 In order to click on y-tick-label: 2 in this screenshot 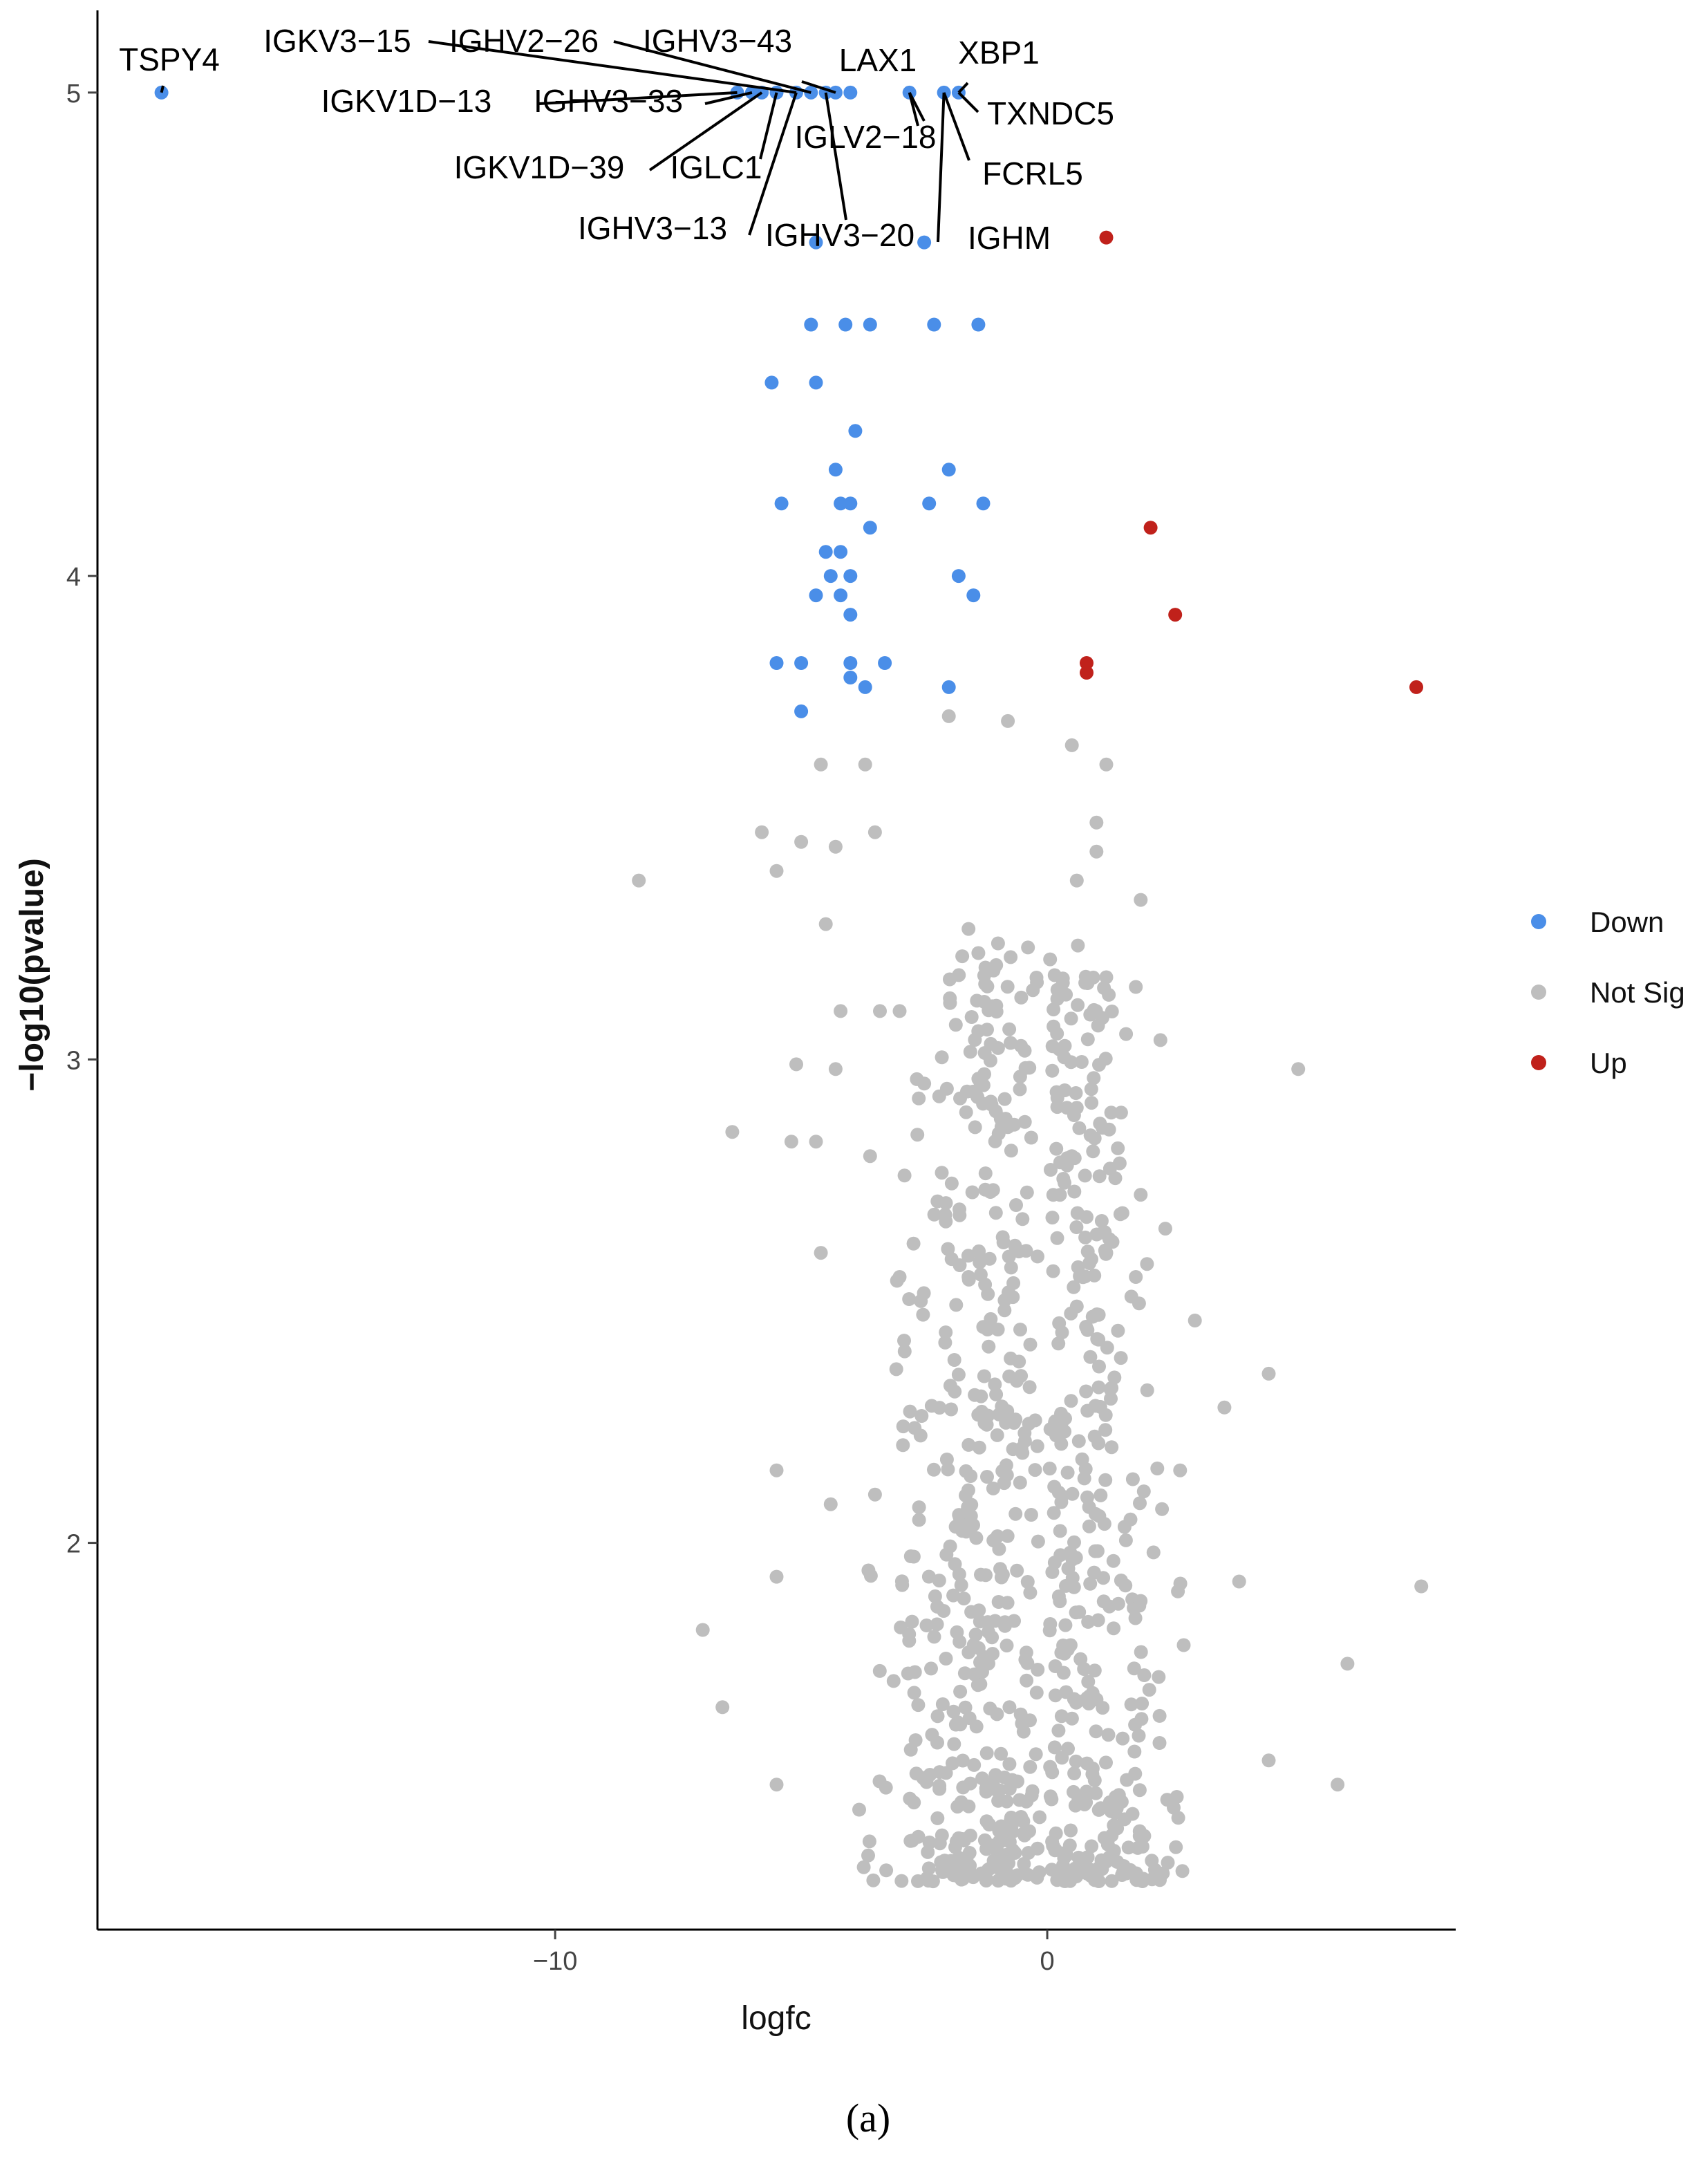, I will do `click(73, 1544)`.